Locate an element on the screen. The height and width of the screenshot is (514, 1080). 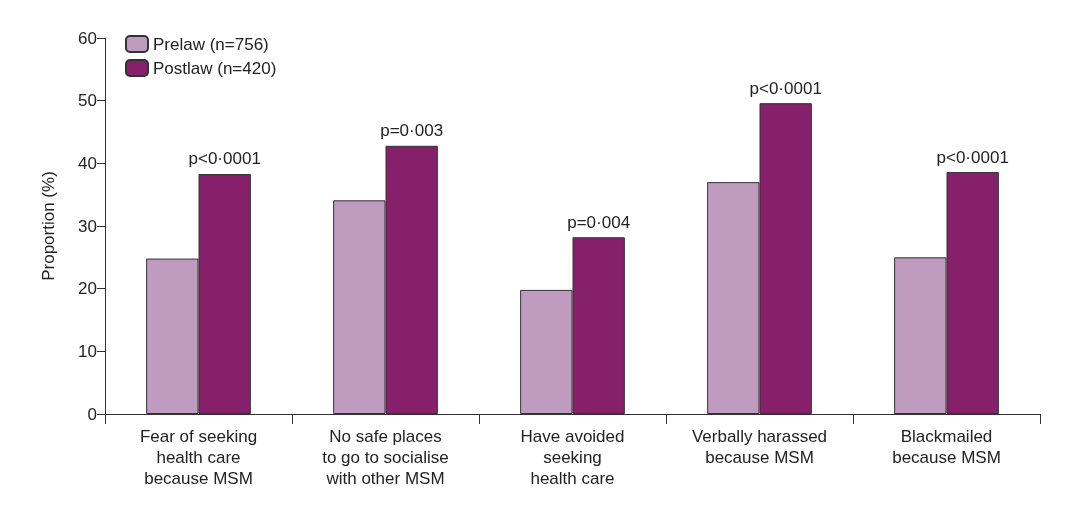
legend-label: Prelaw (n=756) is located at coordinates (211, 44).